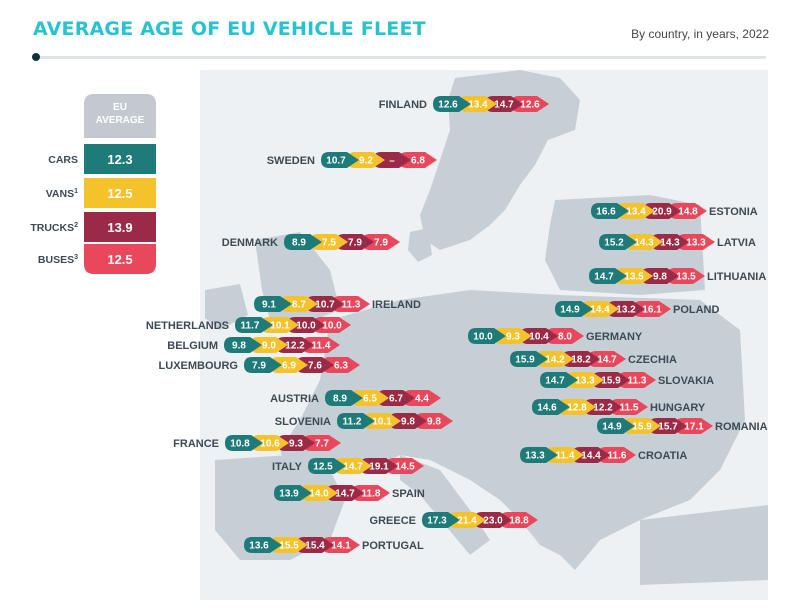 The height and width of the screenshot is (614, 805). I want to click on bar-netherlands-trucks, so click(306, 325).